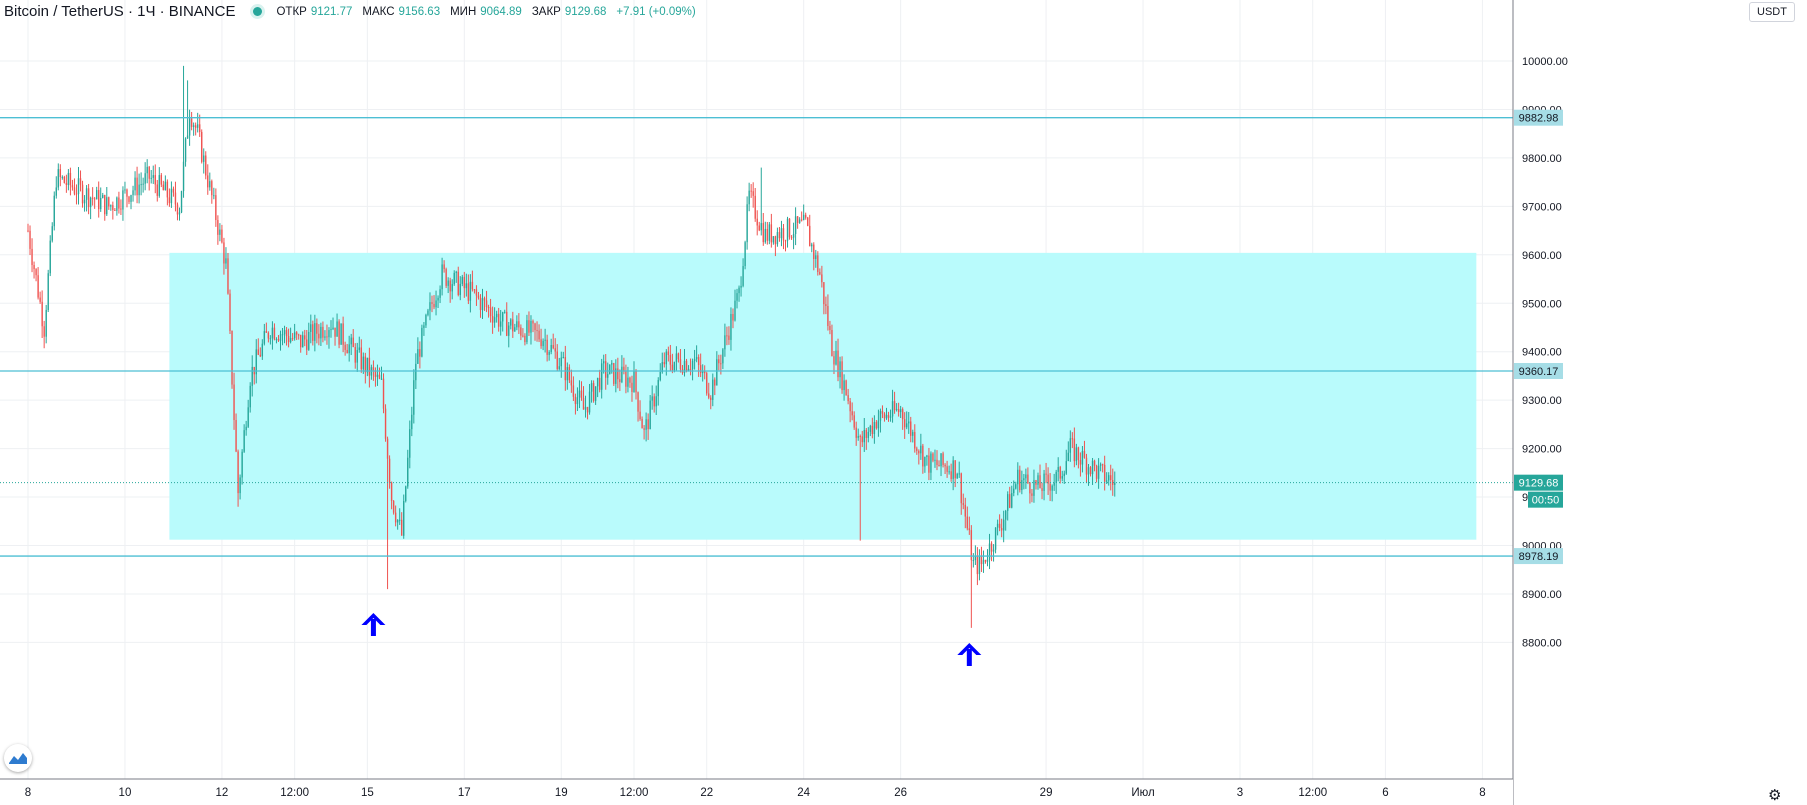  Describe the element at coordinates (367, 793) in the screenshot. I see `time-tick-label: 15` at that location.